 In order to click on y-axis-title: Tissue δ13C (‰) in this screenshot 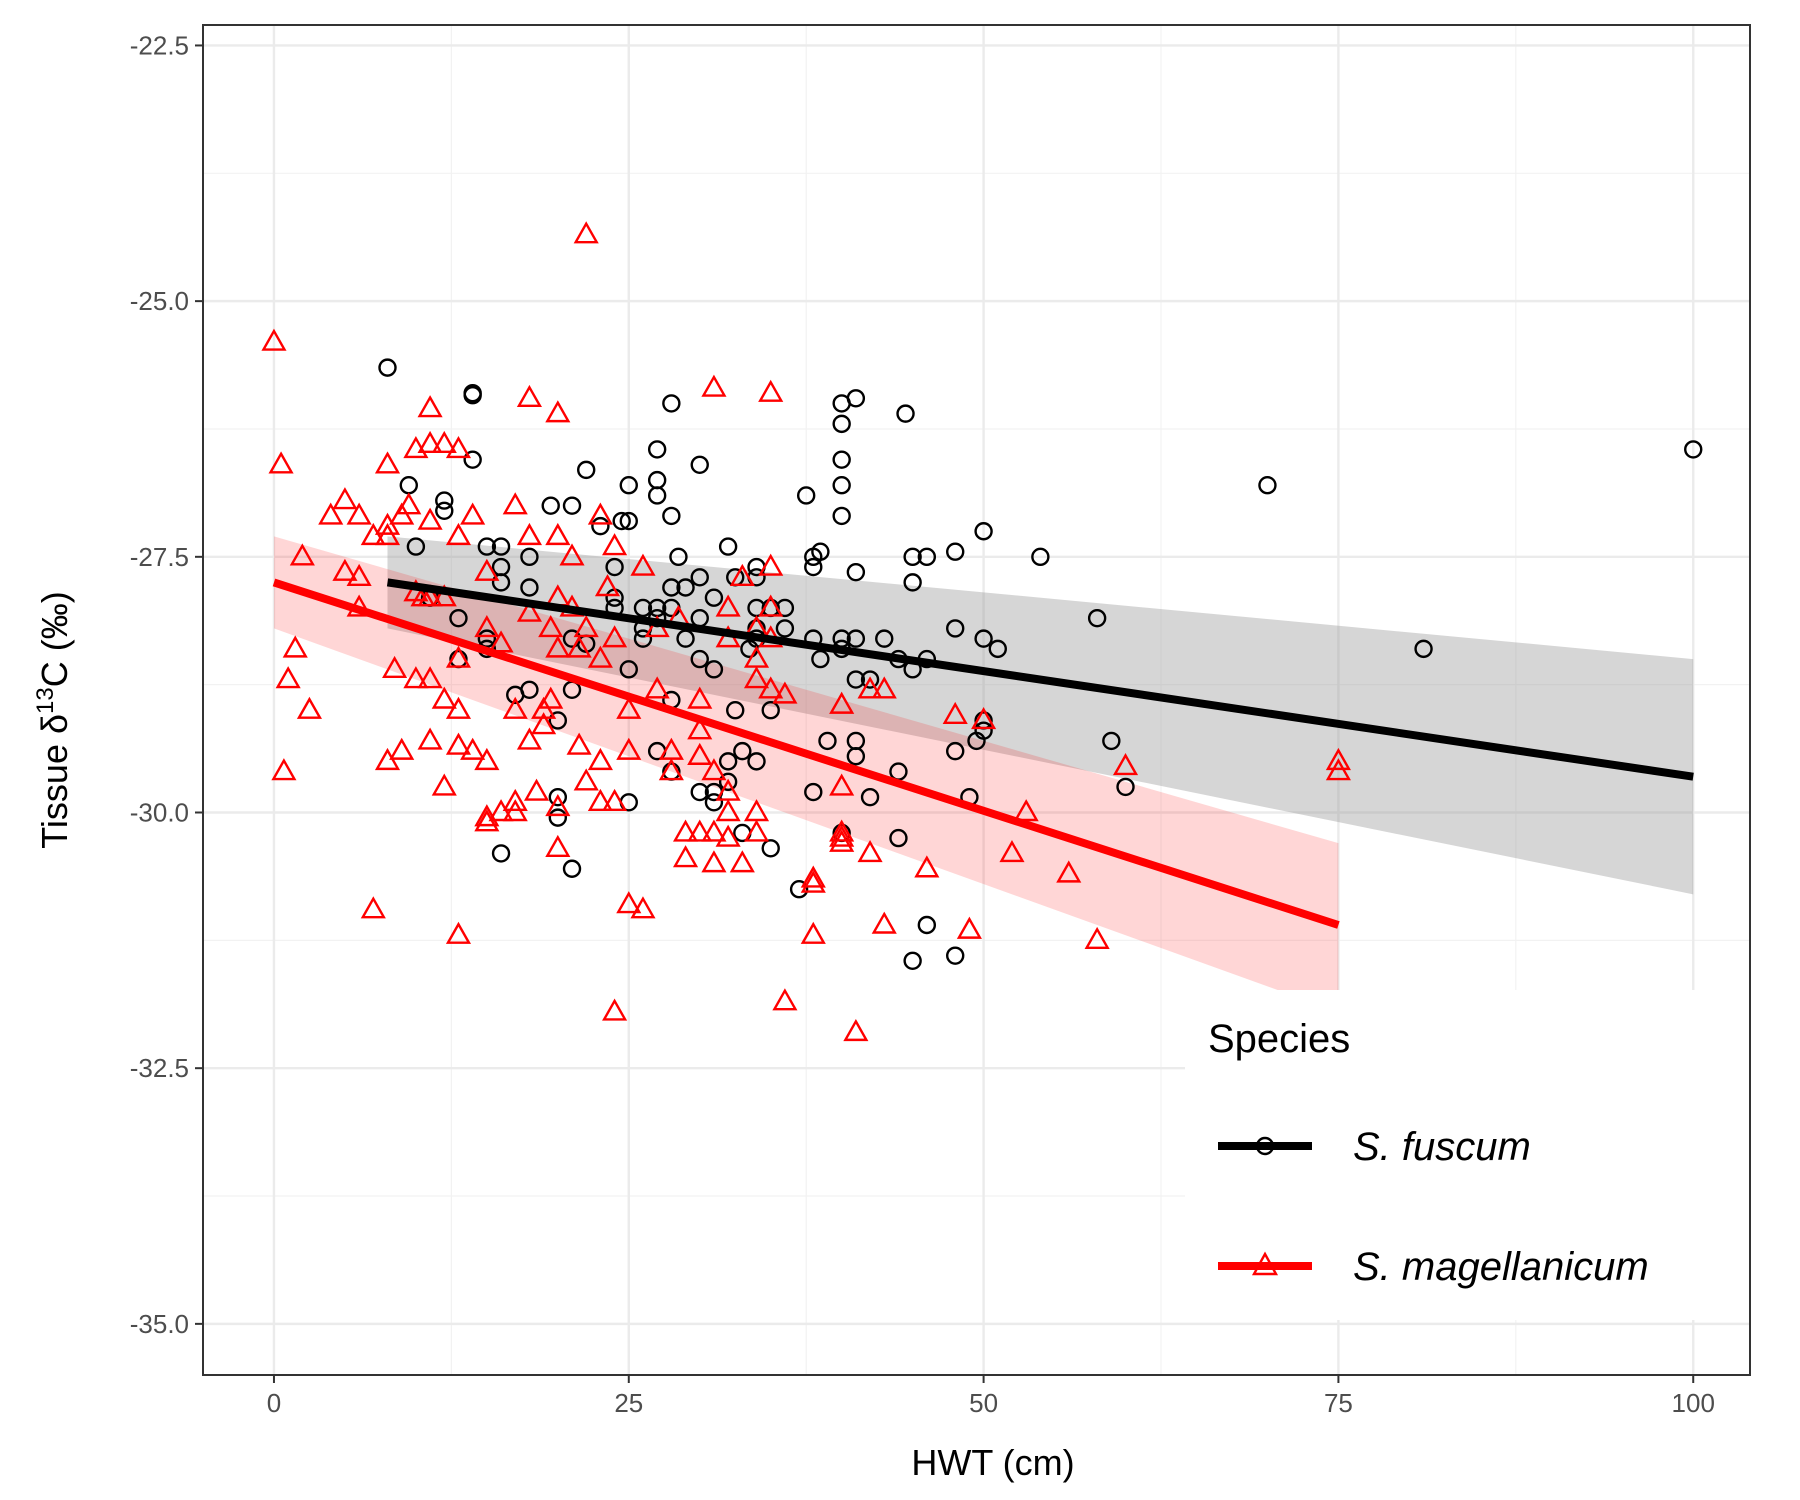, I will do `click(53, 719)`.